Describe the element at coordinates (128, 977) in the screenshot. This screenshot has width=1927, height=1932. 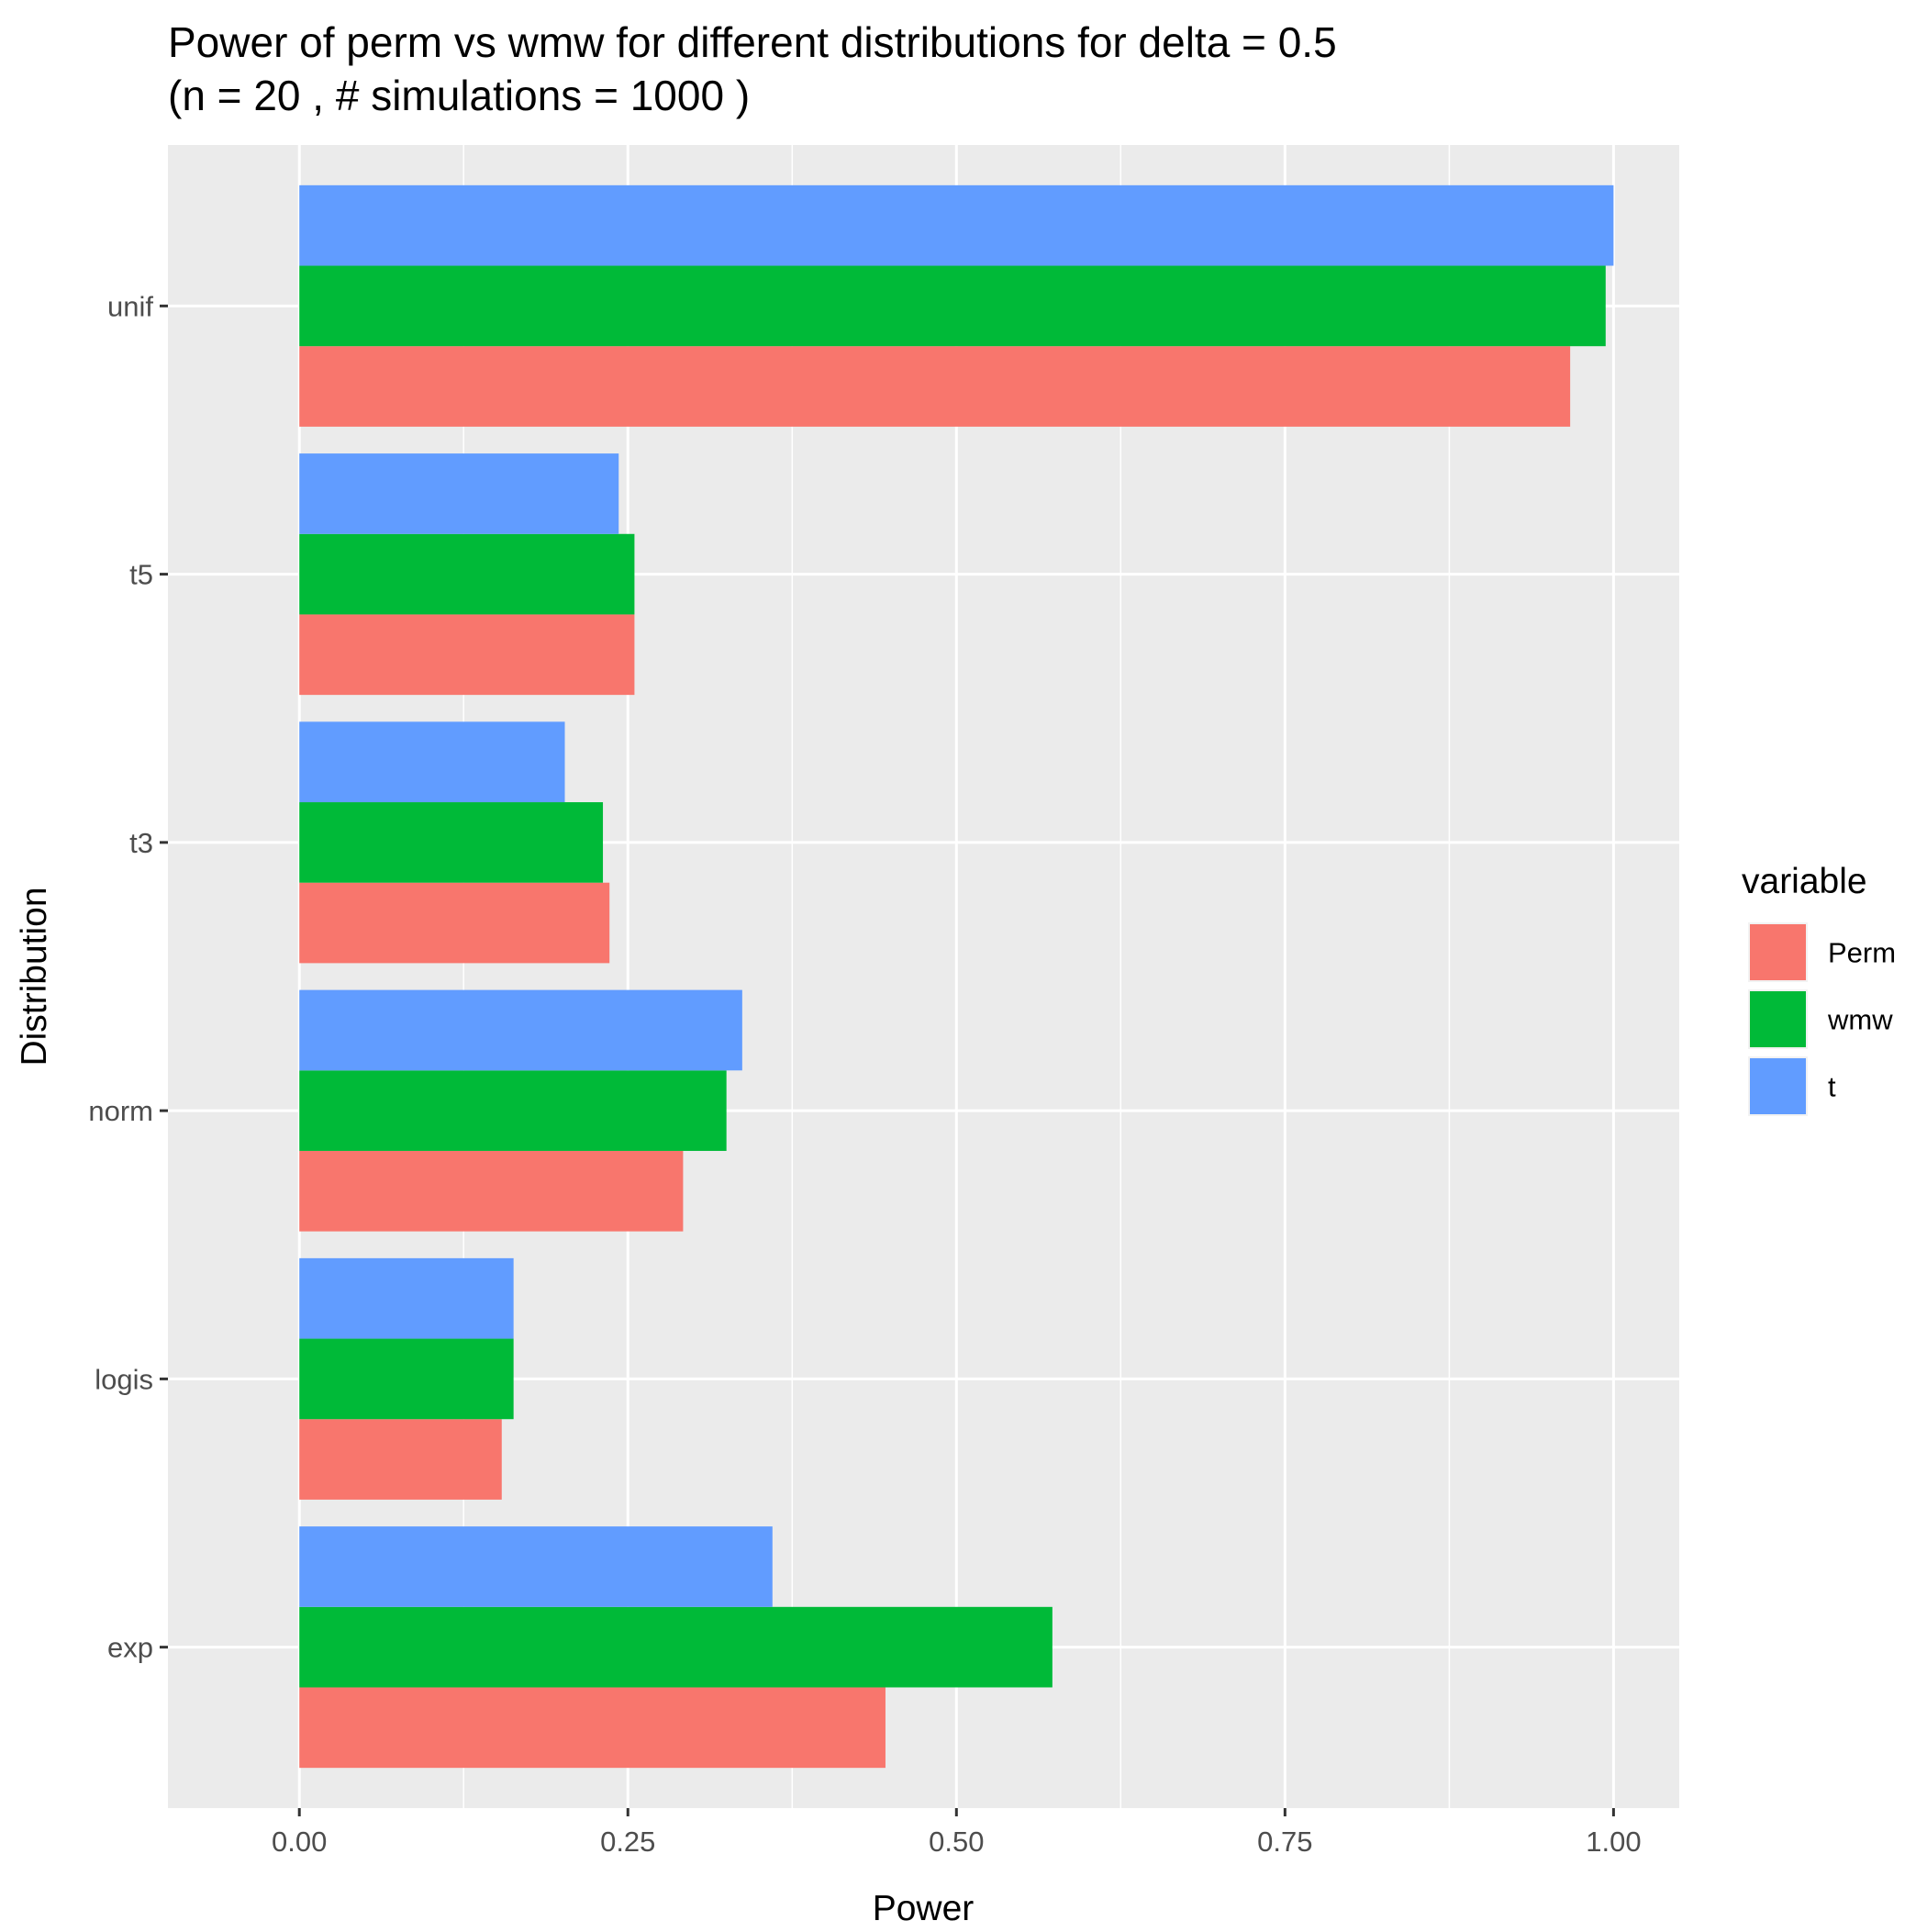
I see `y-axis: exp logis norm t3 t5 unif` at that location.